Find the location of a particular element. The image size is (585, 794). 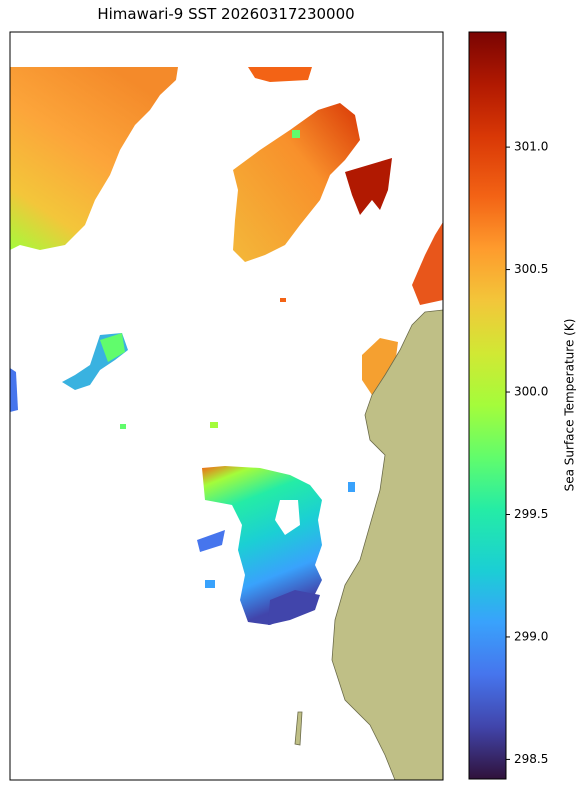

colorbar-label: Sea Surface Temperature (K) is located at coordinates (570, 405).